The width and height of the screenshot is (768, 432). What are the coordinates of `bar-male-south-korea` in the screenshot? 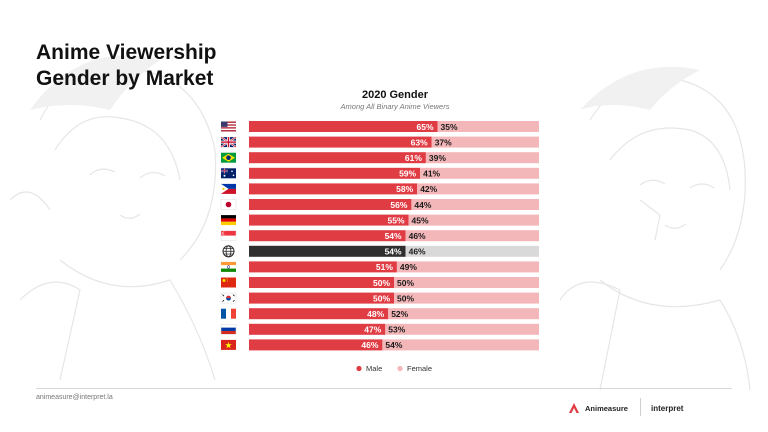 It's located at (321, 298).